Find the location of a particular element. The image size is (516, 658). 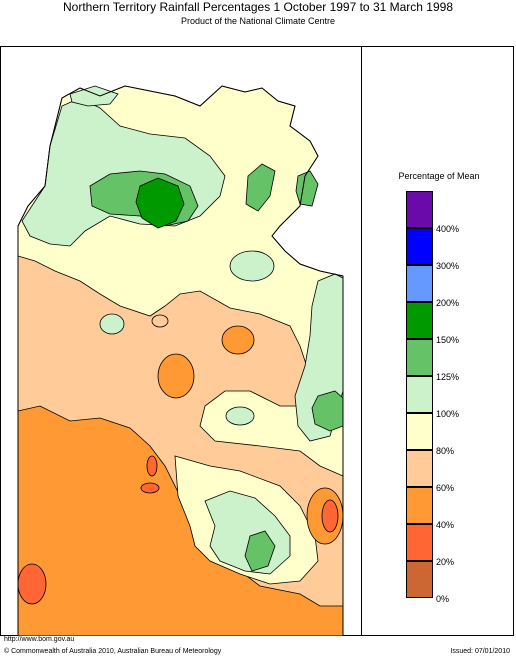

zone-20-40-patch-c is located at coordinates (330, 516).